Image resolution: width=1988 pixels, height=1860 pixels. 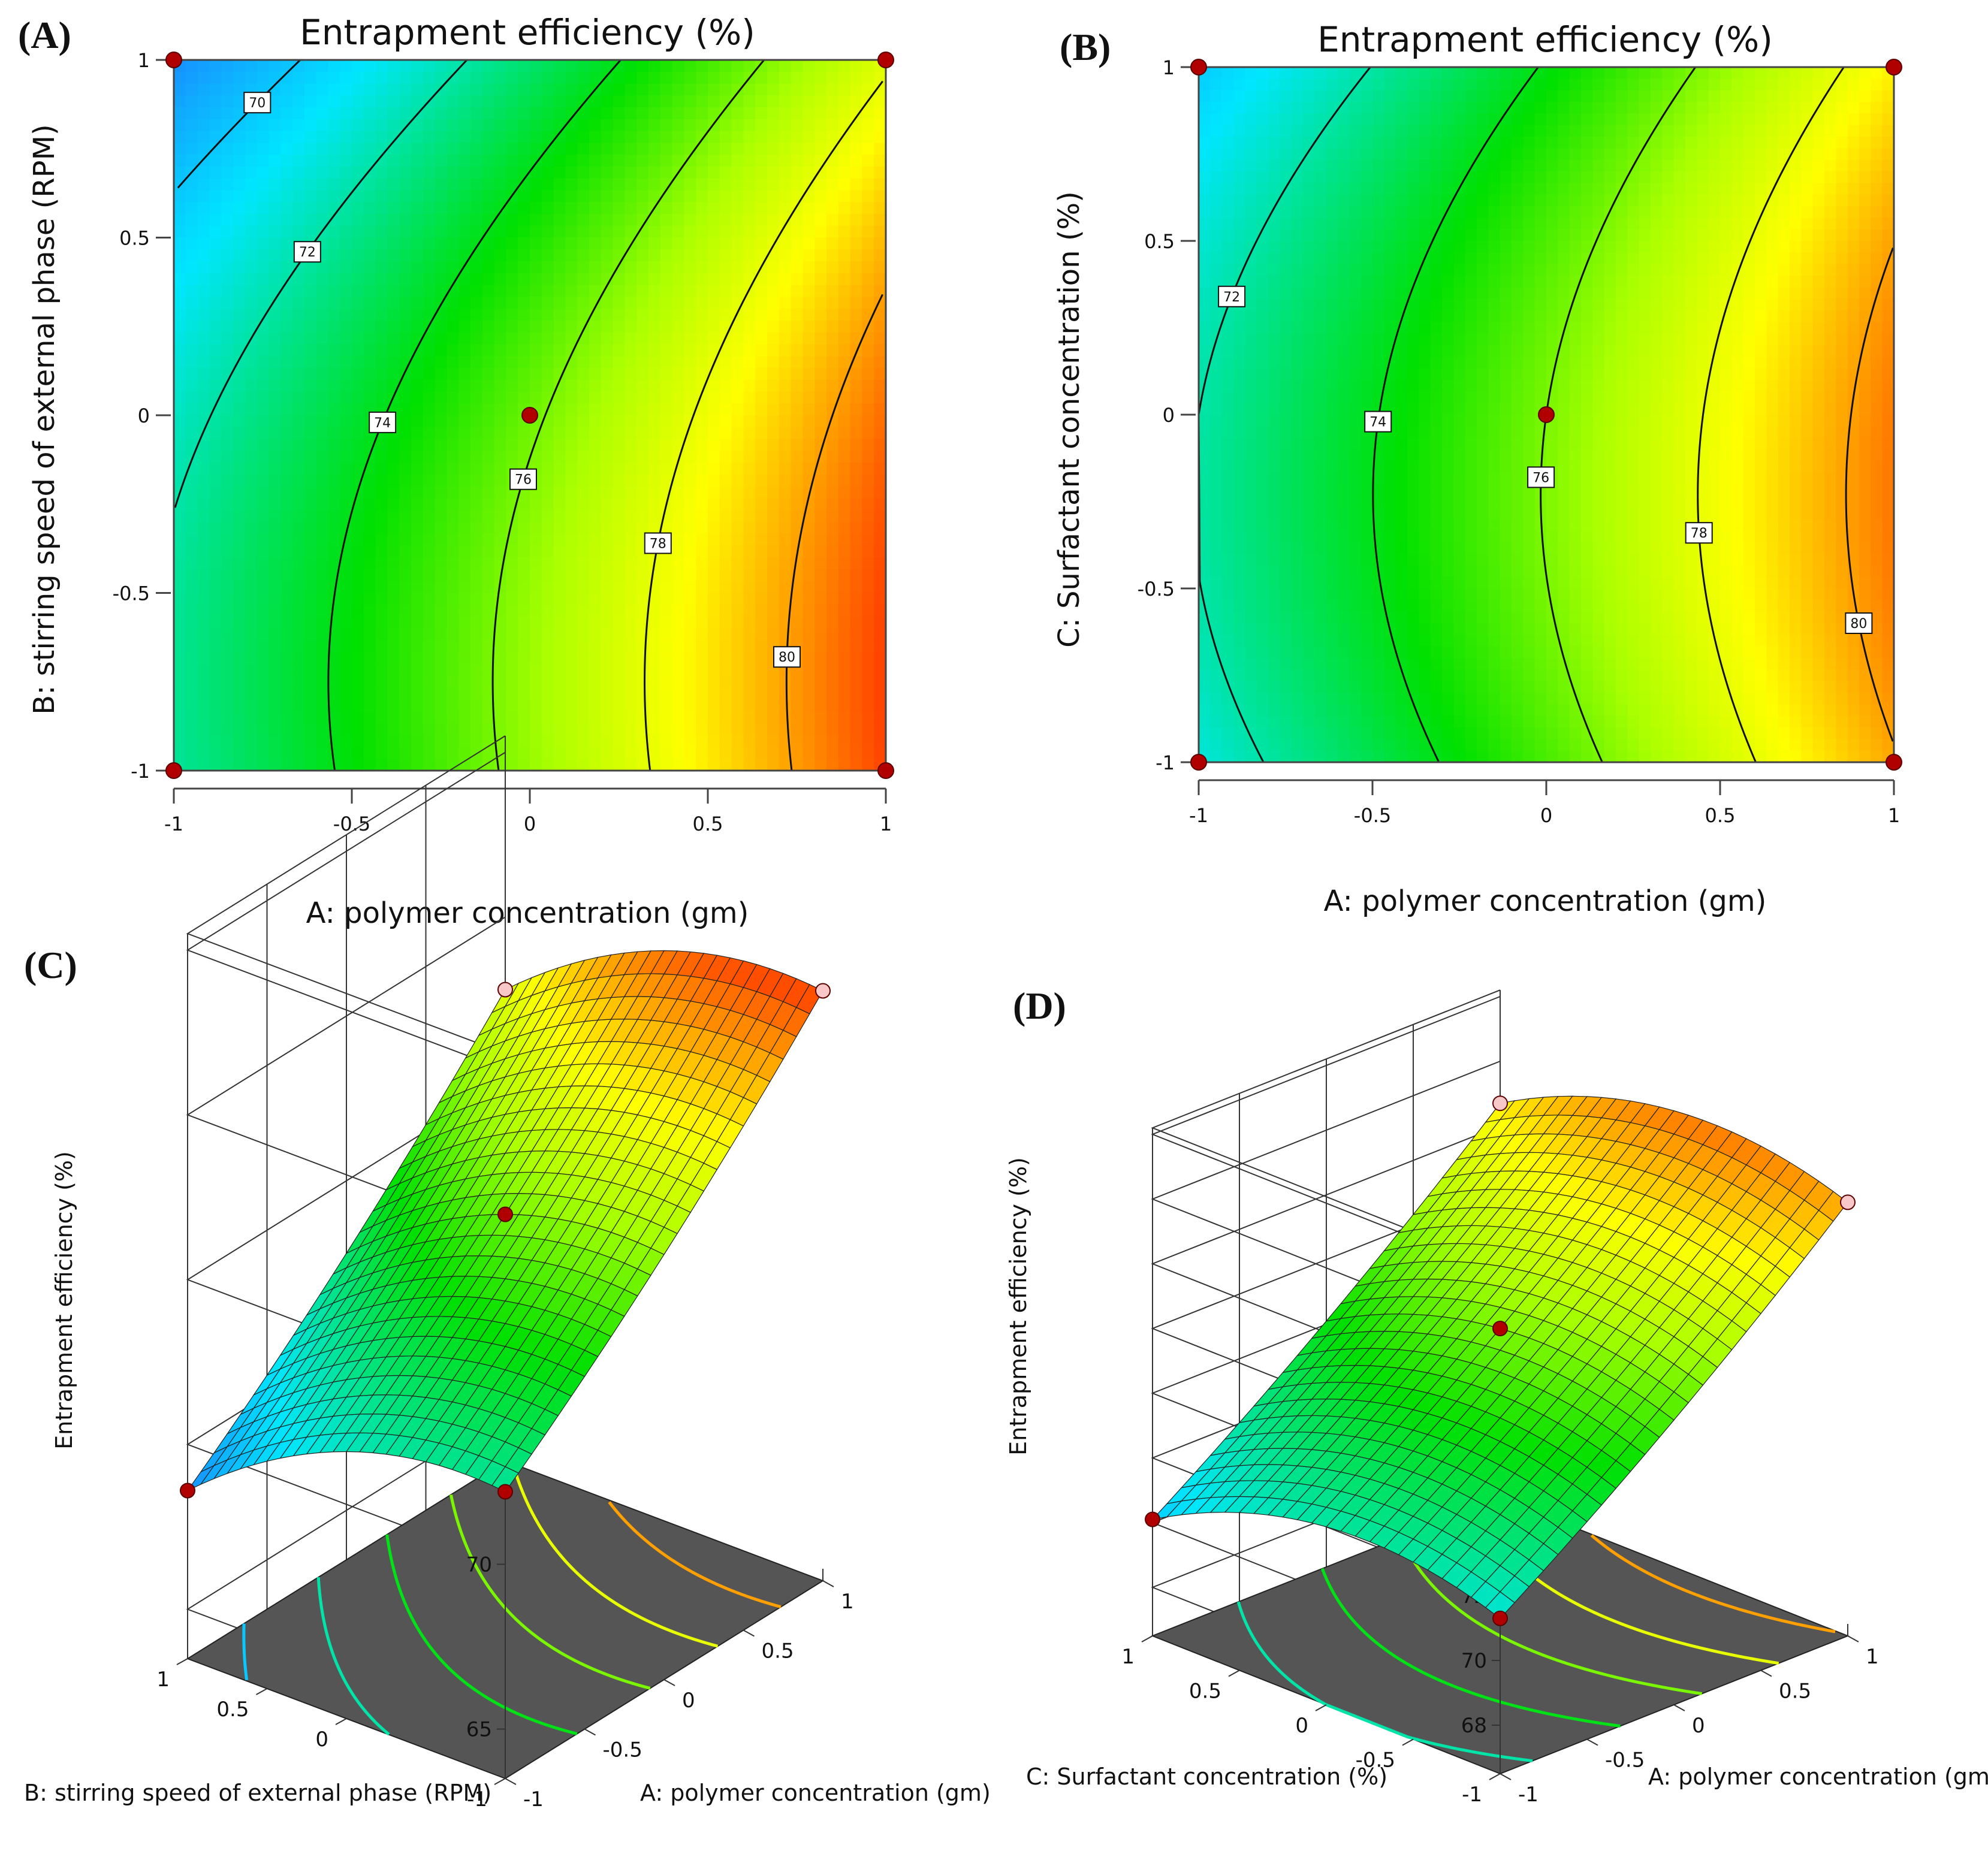 What do you see at coordinates (1818, 1777) in the screenshot?
I see `panel-d-xlabel: A: polymer concentration (gm)` at bounding box center [1818, 1777].